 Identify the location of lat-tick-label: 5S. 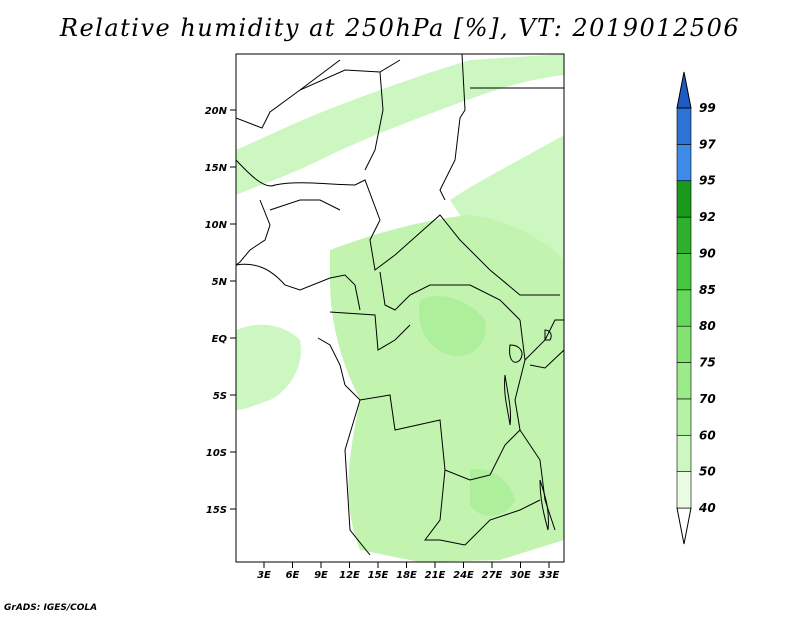
(220, 396).